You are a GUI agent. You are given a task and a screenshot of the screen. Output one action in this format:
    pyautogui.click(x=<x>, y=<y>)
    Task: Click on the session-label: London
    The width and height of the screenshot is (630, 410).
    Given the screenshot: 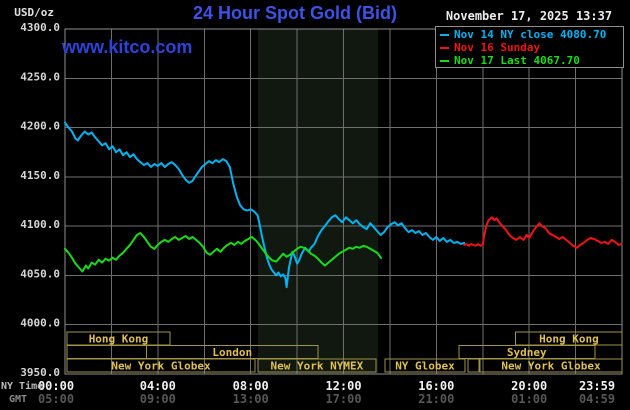 What is the action you would take?
    pyautogui.click(x=232, y=352)
    